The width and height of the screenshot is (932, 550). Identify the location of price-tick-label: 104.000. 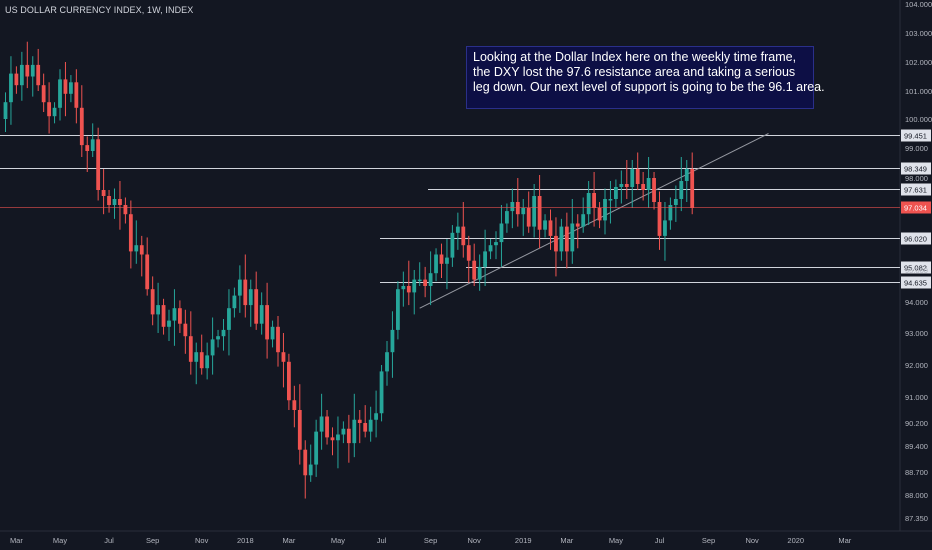
(918, 4).